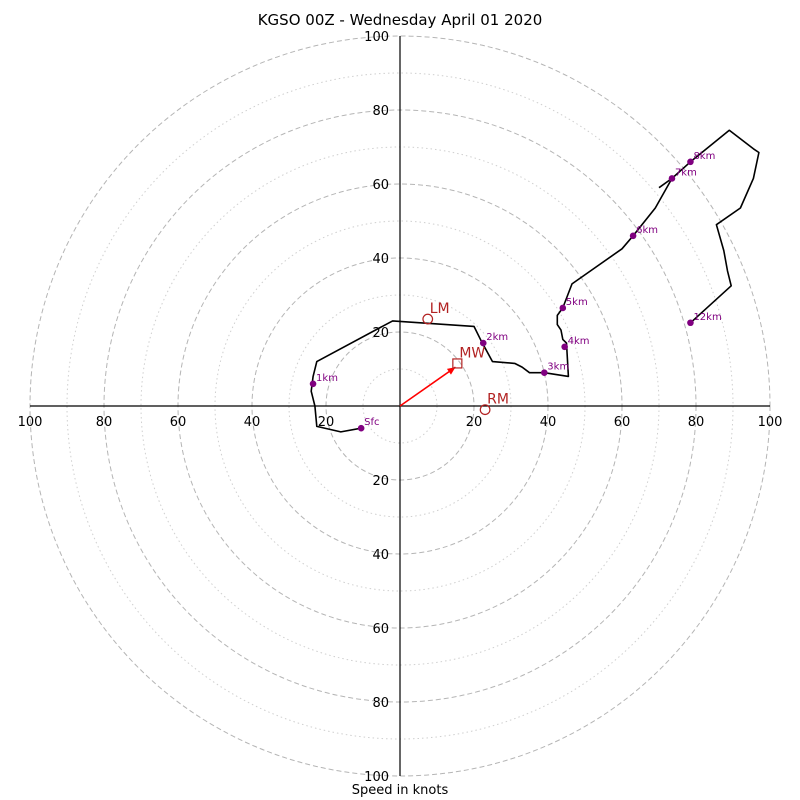  Describe the element at coordinates (440, 309) in the screenshot. I see `storm-motion-label: LM` at that location.